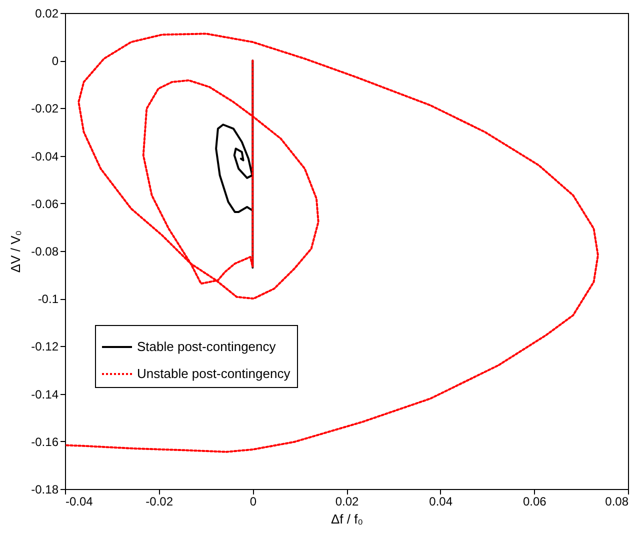  What do you see at coordinates (45, 441) in the screenshot?
I see `y-tick-label: -0.16` at bounding box center [45, 441].